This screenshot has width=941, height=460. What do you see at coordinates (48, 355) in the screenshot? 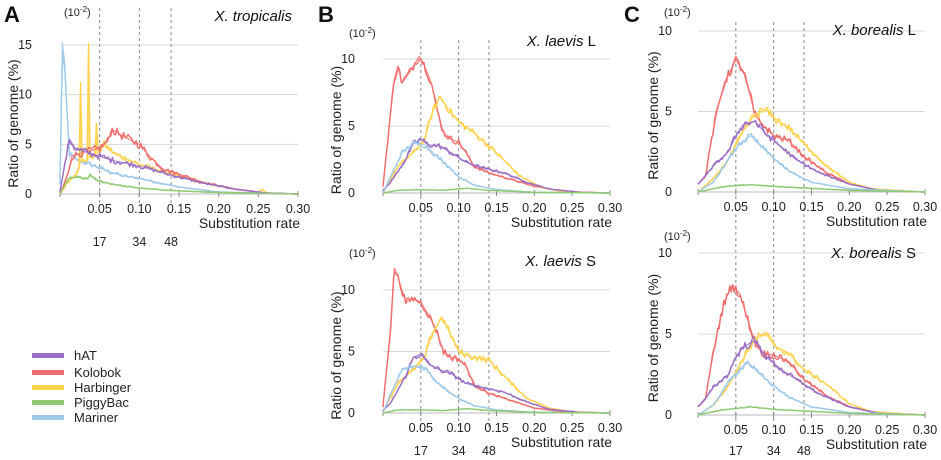
I see `legend-swatch-hat` at bounding box center [48, 355].